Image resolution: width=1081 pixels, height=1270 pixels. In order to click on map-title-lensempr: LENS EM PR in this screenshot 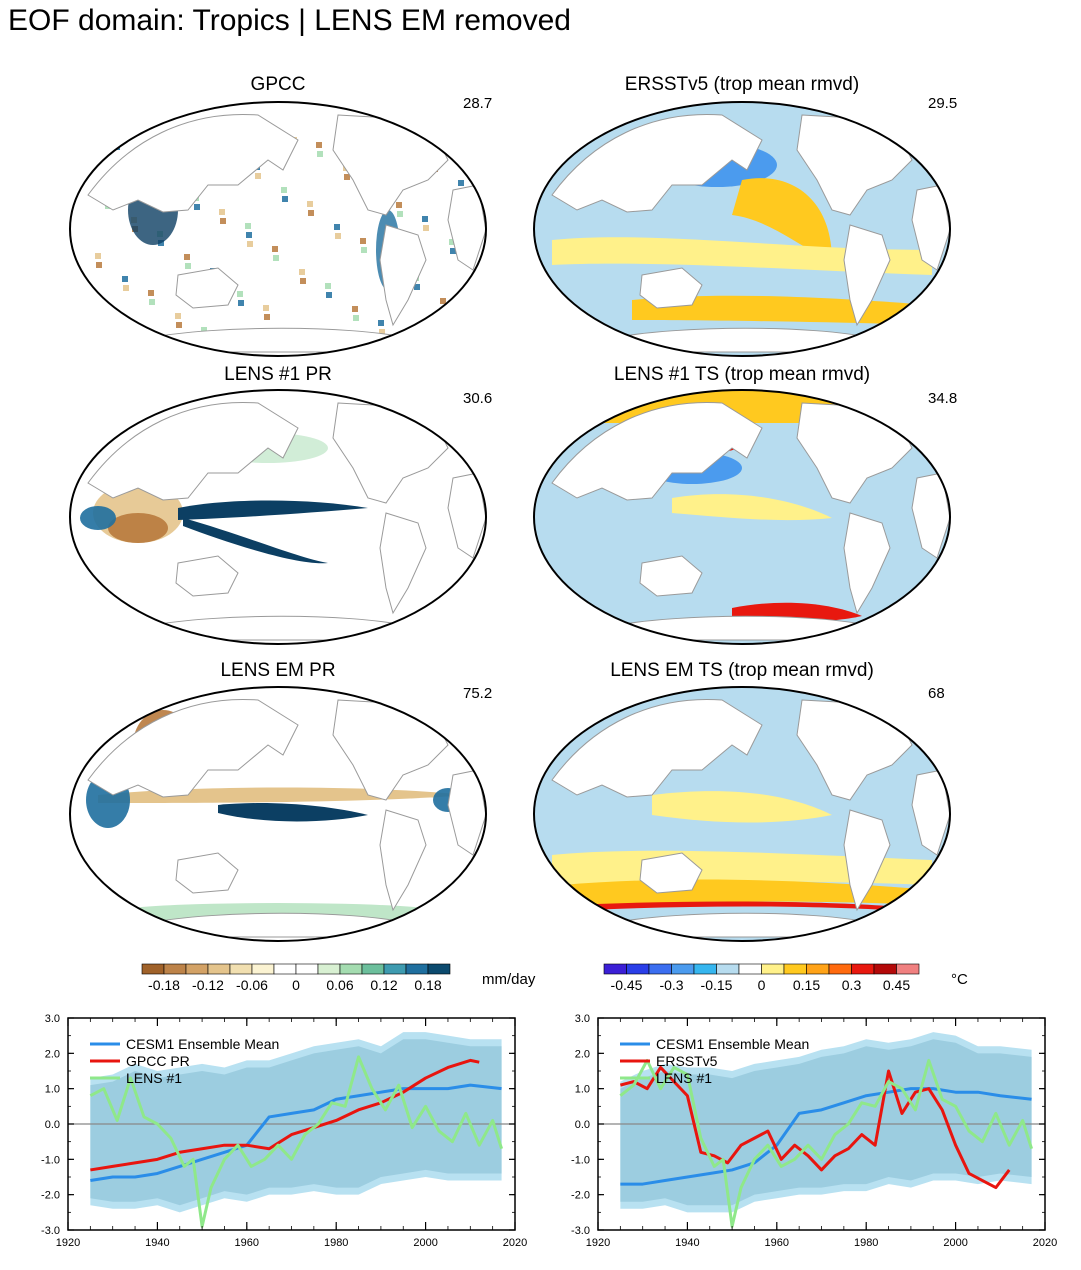, I will do `click(278, 670)`.